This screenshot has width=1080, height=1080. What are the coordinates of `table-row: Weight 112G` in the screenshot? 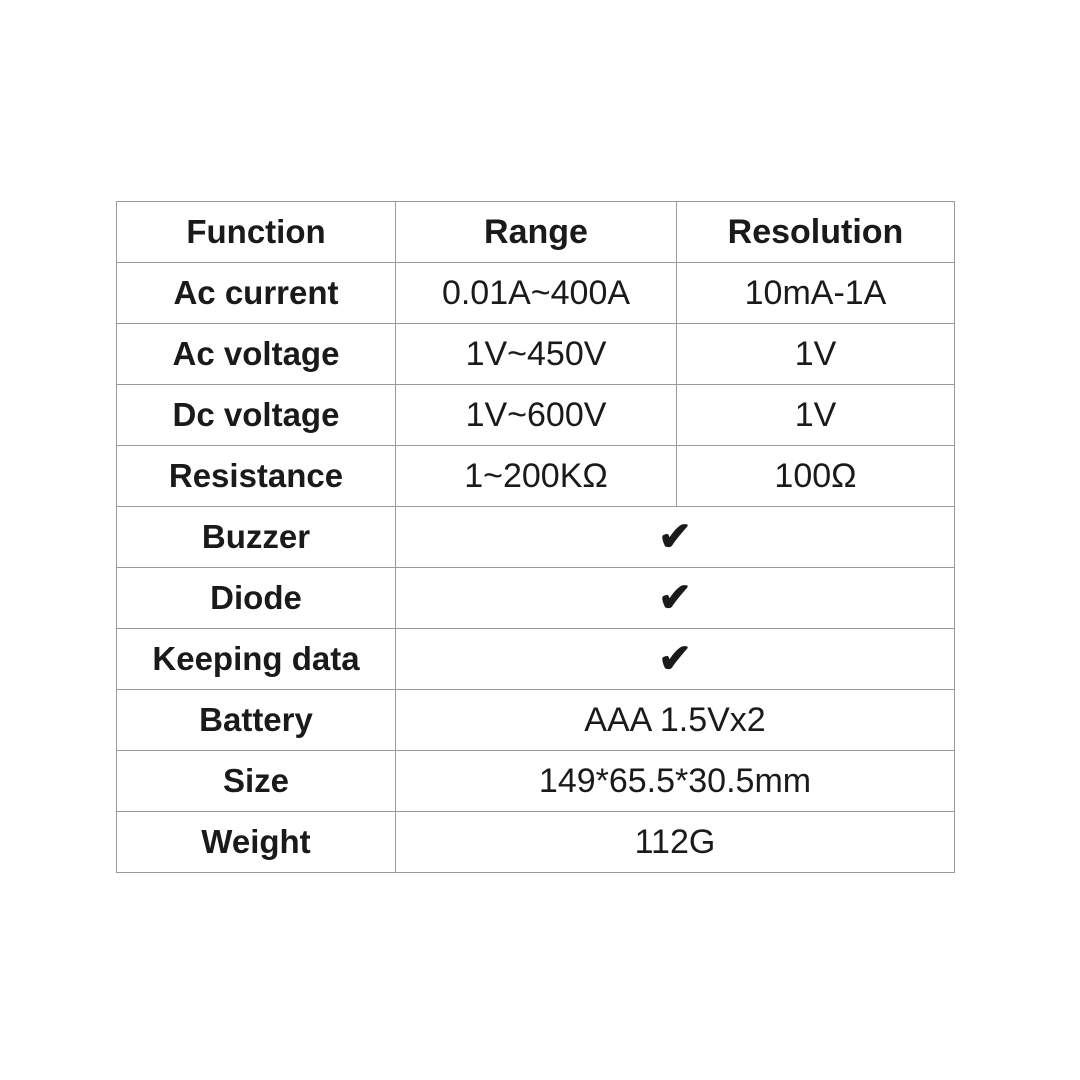 It's located at (535, 842).